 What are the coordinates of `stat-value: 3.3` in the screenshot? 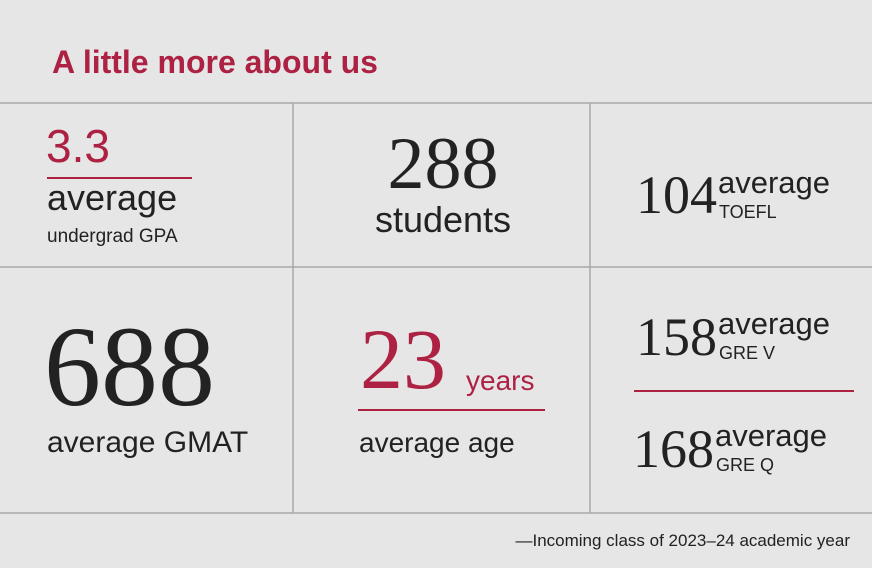 It's located at (78, 146).